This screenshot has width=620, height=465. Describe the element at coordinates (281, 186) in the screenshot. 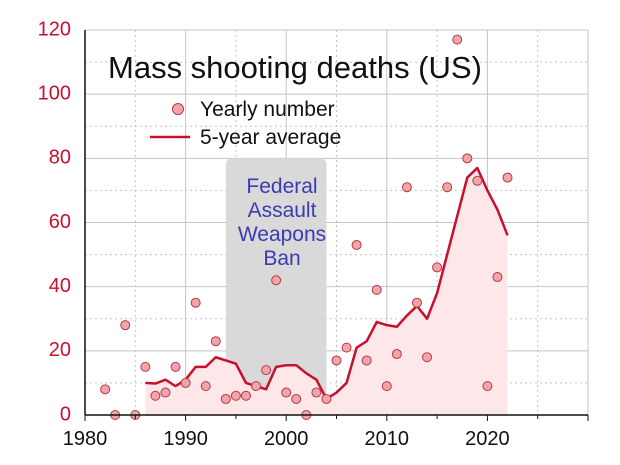

I see `ban-label-line-1: Federal` at that location.